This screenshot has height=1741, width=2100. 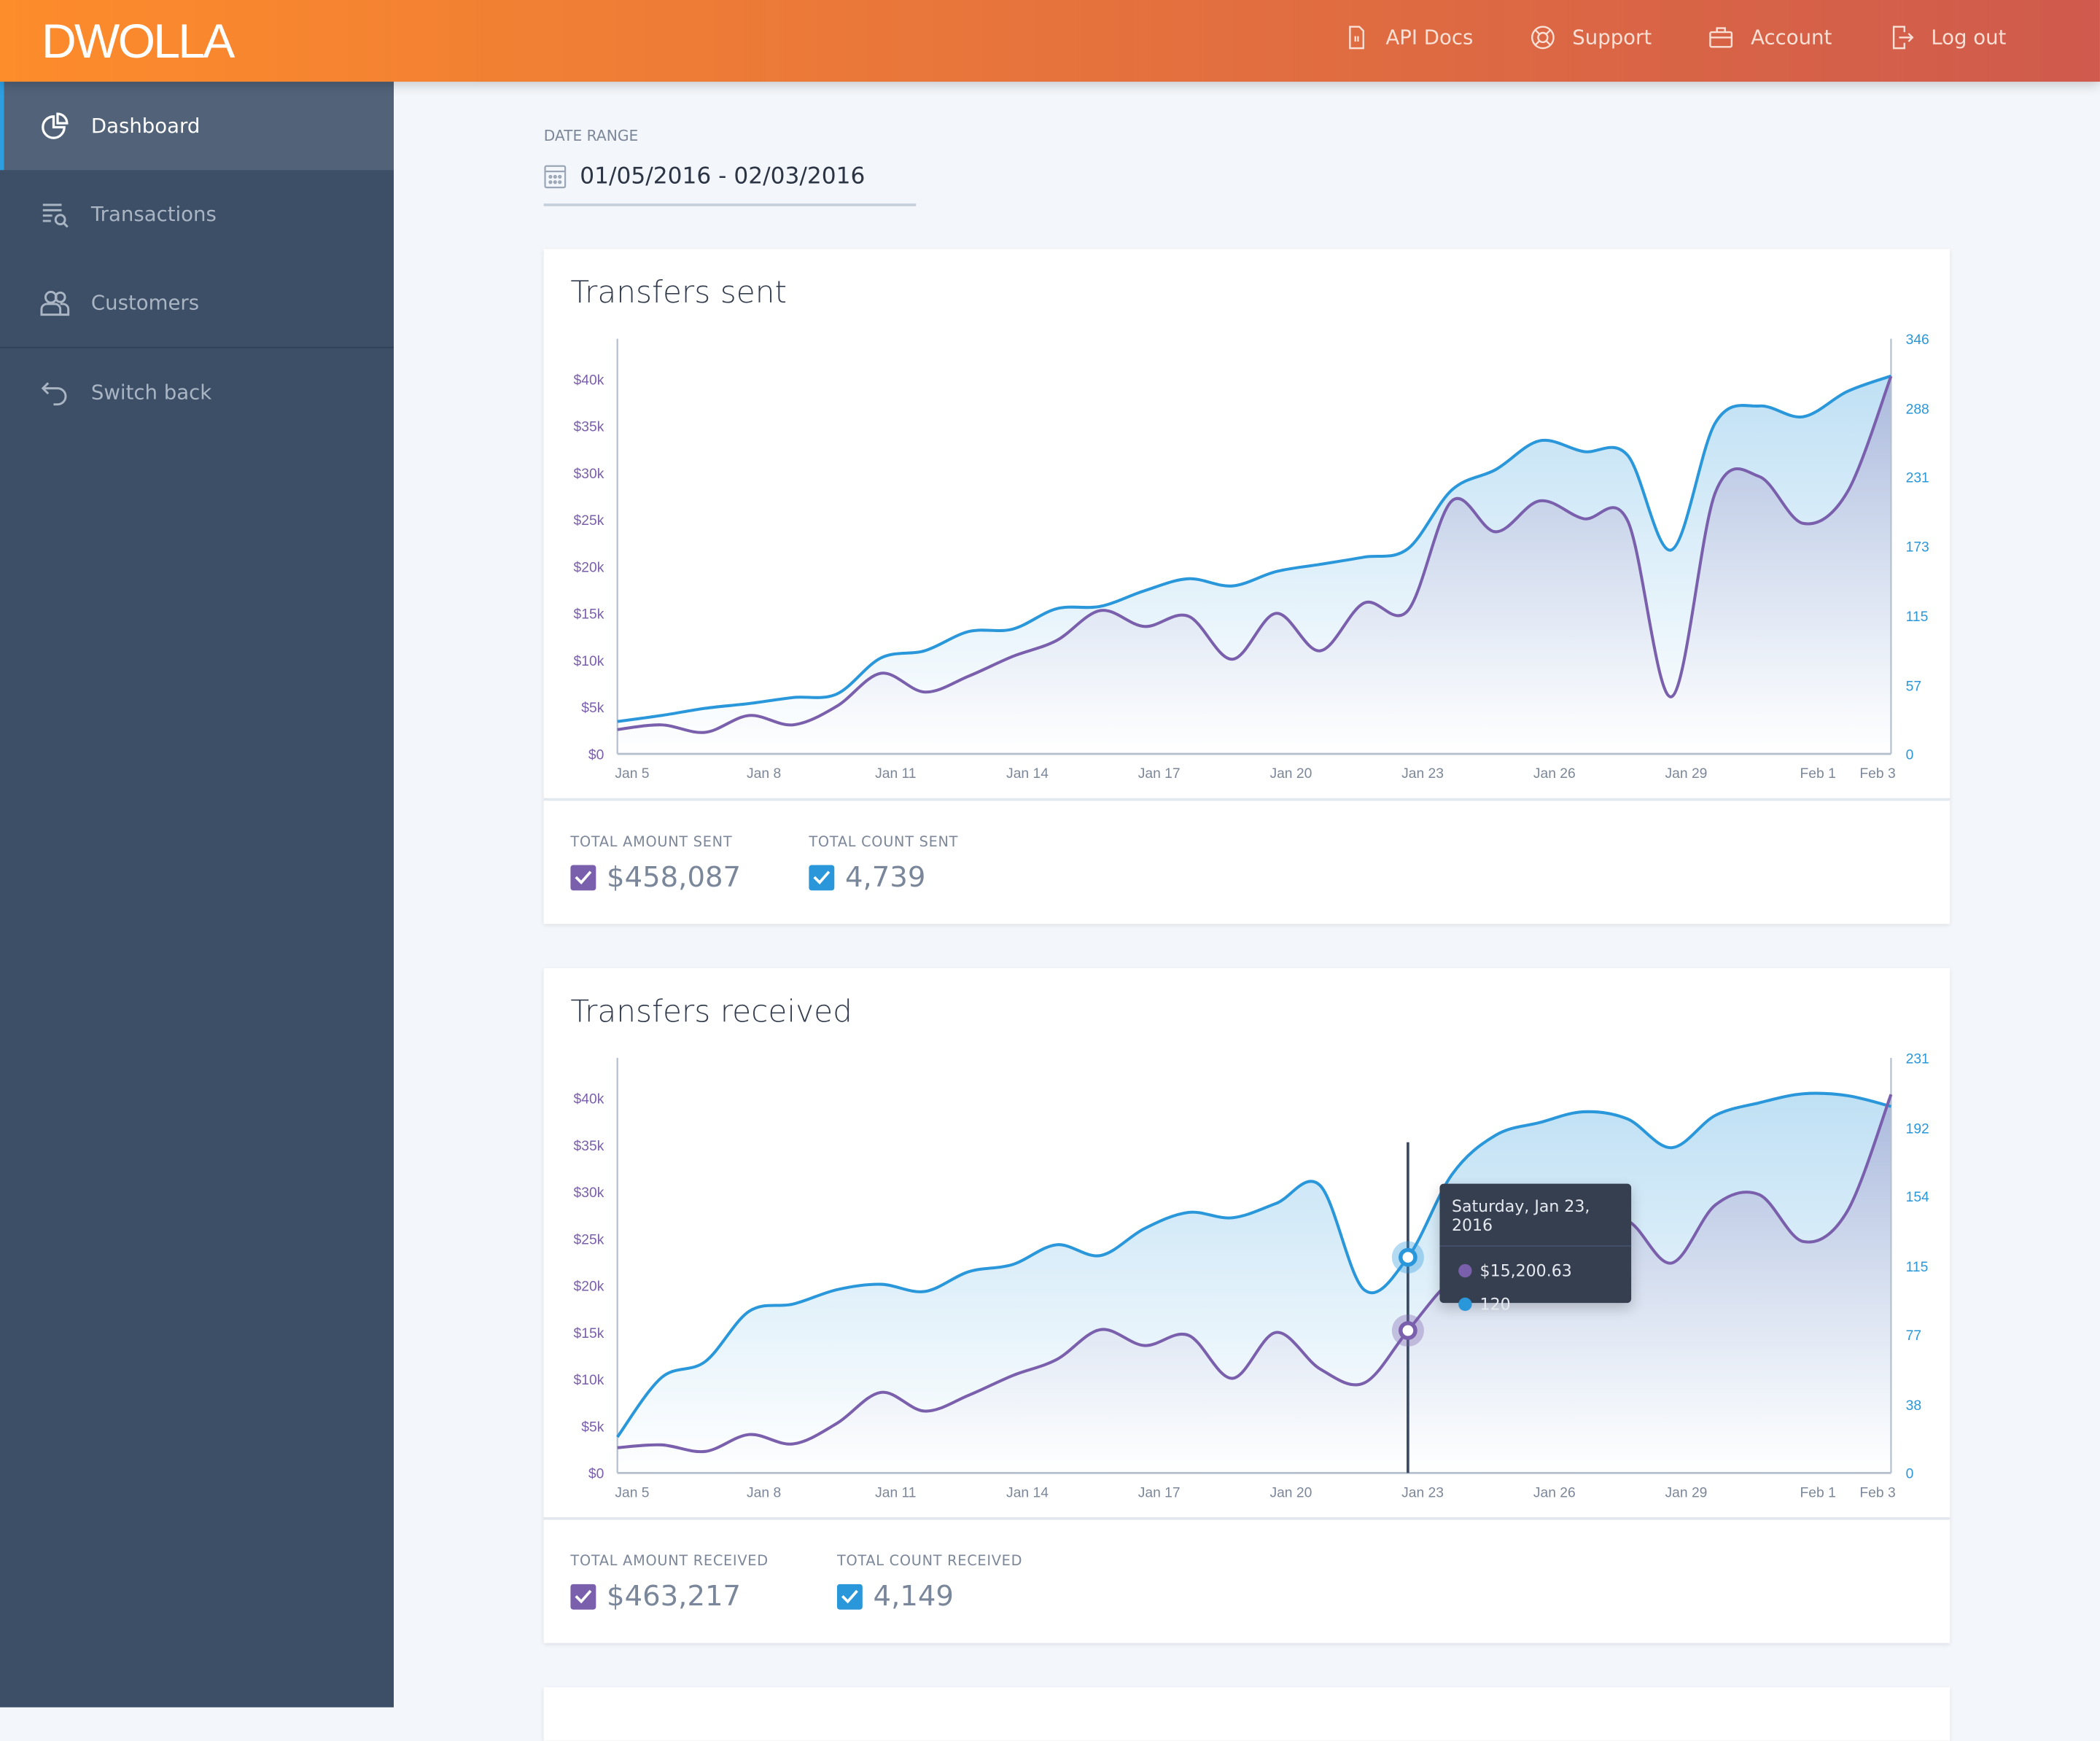 What do you see at coordinates (197, 393) in the screenshot?
I see `sidebar-item-switch-back: Switch back` at bounding box center [197, 393].